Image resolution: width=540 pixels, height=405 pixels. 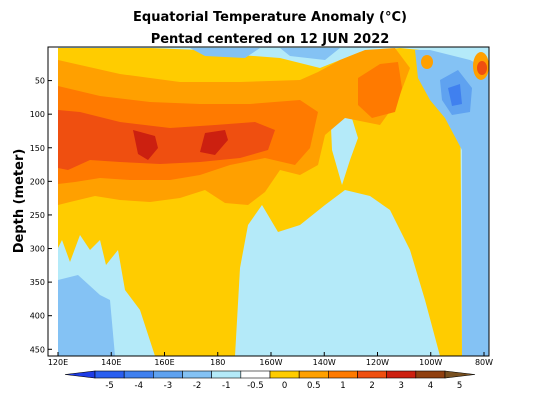 I want to click on x-tick-label: 180, so click(x=217, y=362).